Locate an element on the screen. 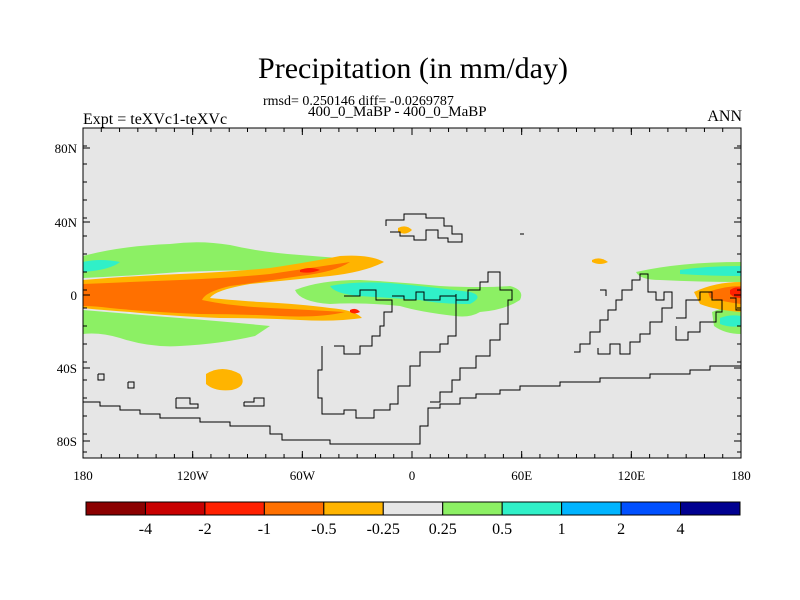 This screenshot has width=800, height=600. coastline-small-east is located at coordinates (603, 292).